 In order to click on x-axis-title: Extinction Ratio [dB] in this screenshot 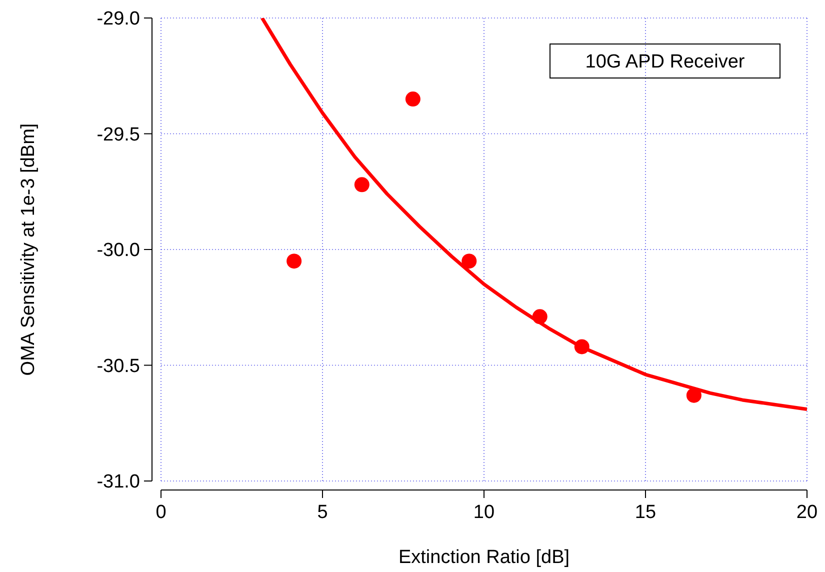, I will do `click(484, 557)`.